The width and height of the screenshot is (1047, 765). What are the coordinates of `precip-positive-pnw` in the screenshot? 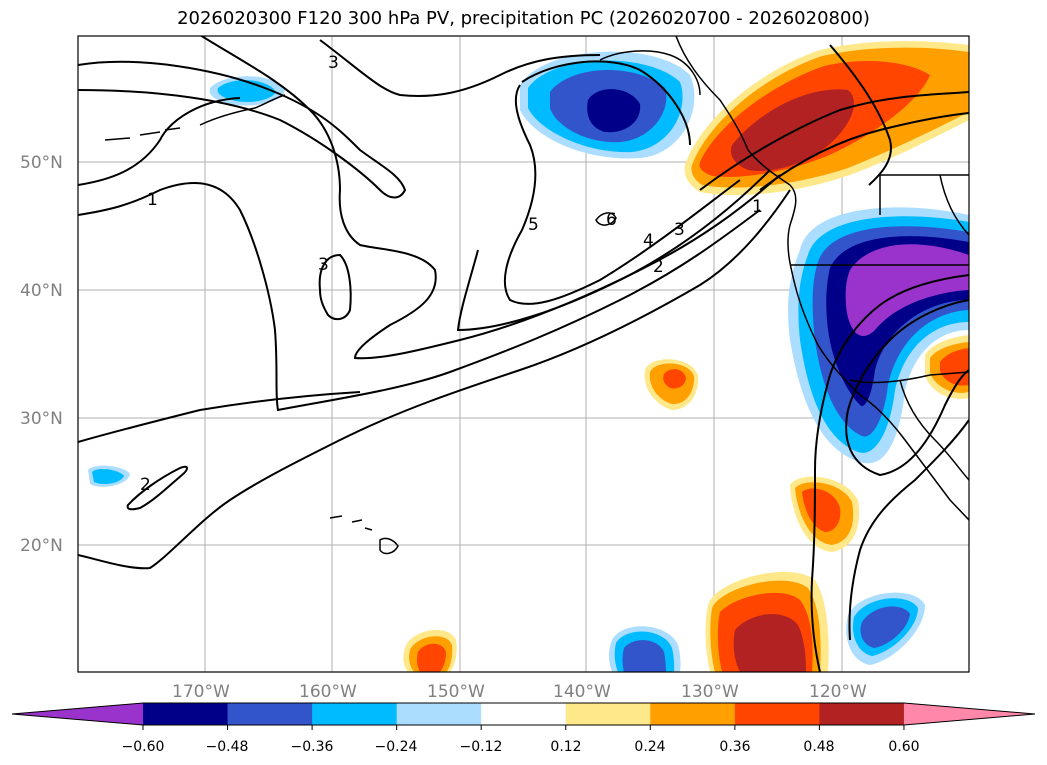 It's located at (826, 118).